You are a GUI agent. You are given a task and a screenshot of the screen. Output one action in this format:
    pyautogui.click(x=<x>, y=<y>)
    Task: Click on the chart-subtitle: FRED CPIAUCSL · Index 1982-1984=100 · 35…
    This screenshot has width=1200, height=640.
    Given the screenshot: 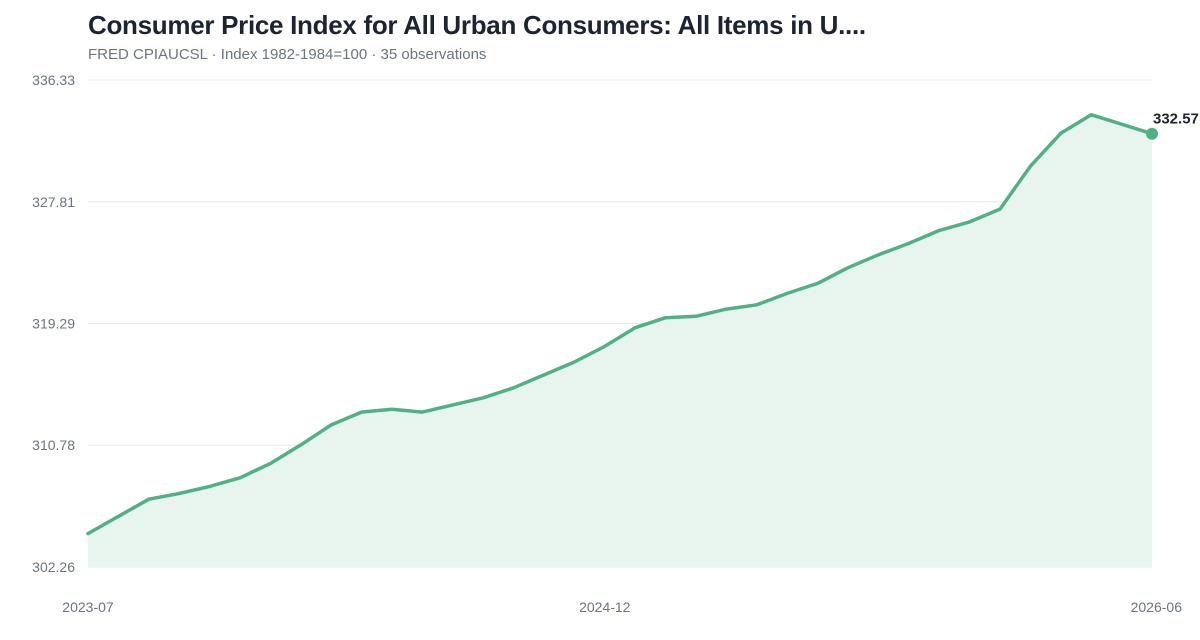 What is the action you would take?
    pyautogui.click(x=287, y=54)
    